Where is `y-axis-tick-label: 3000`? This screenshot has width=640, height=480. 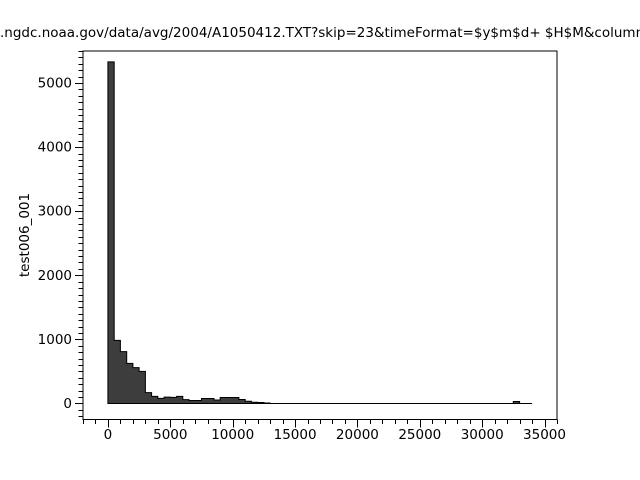 y-axis-tick-label: 3000 is located at coordinates (55, 212).